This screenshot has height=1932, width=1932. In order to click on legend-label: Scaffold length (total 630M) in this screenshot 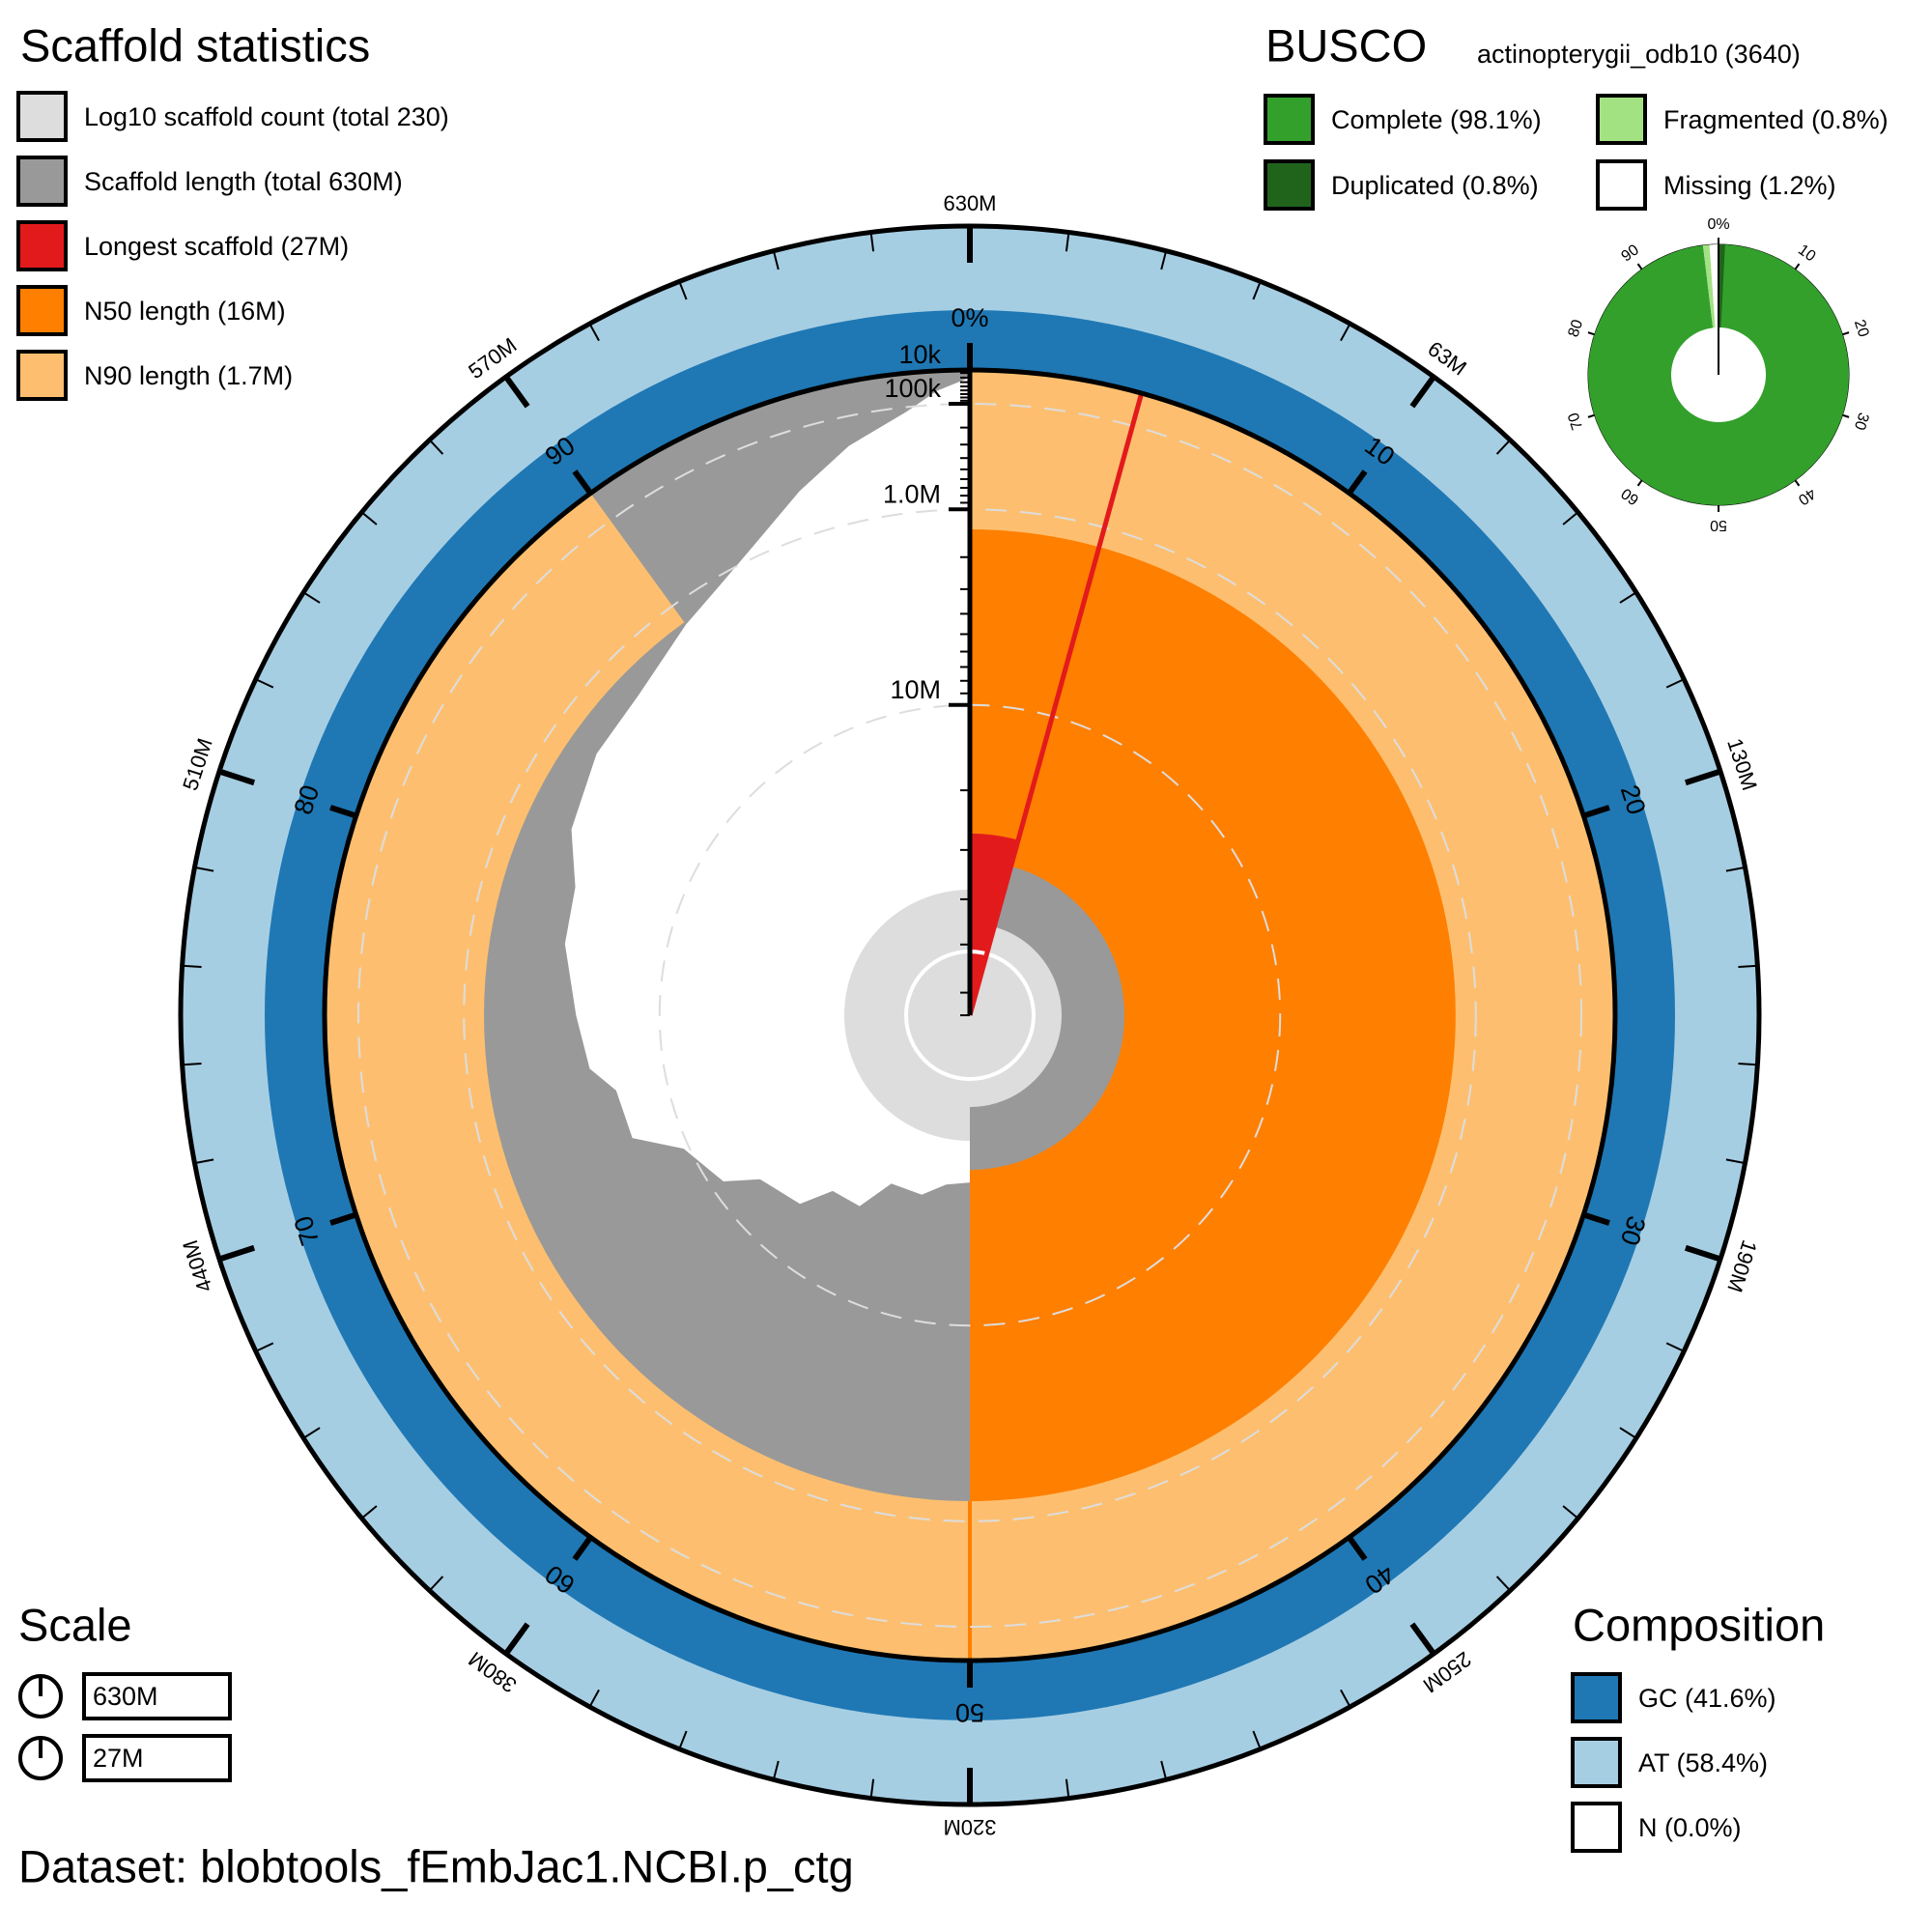, I will do `click(243, 181)`.